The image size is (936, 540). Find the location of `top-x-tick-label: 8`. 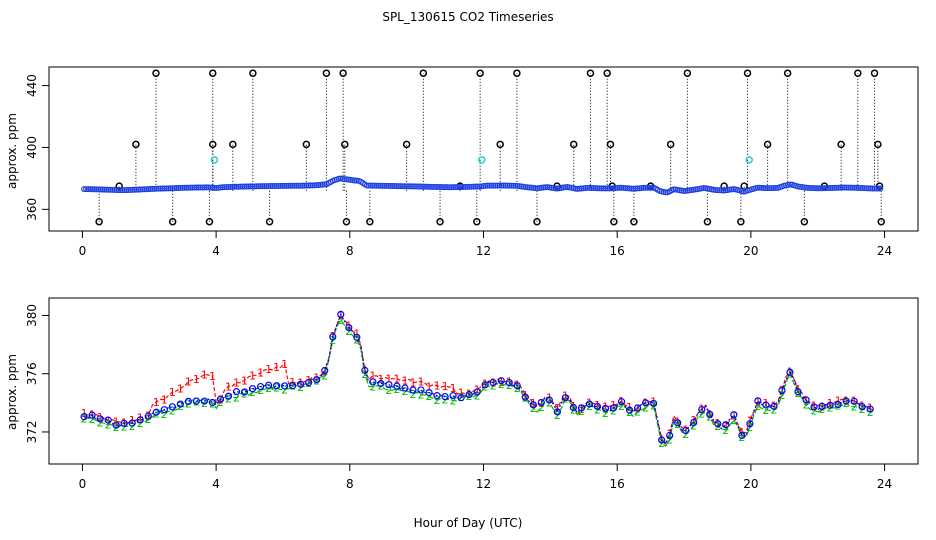

top-x-tick-label: 8 is located at coordinates (350, 251).